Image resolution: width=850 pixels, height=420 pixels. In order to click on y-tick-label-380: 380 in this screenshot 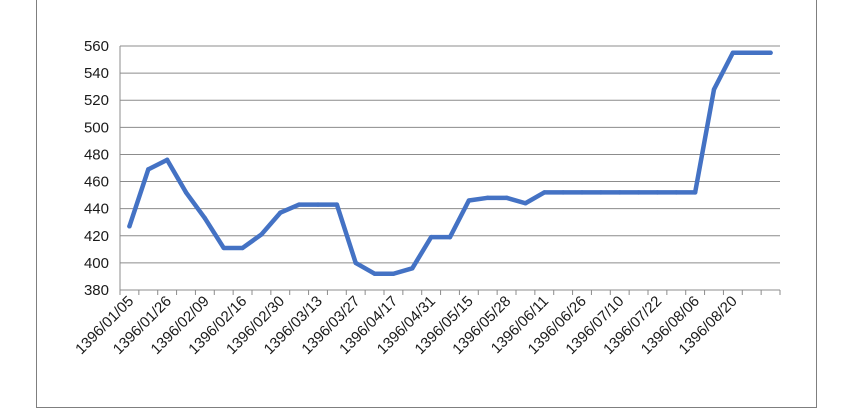, I will do `click(96, 290)`.